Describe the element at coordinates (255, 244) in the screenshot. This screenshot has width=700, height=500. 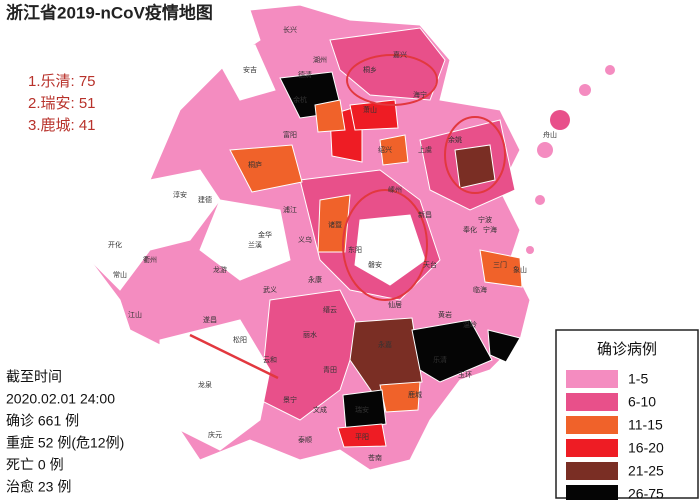
I see `region-label: 兰溪` at that location.